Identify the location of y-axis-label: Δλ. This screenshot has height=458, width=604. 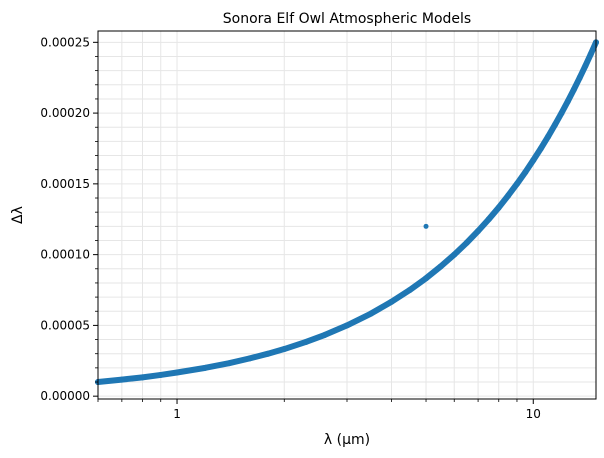
(18, 215).